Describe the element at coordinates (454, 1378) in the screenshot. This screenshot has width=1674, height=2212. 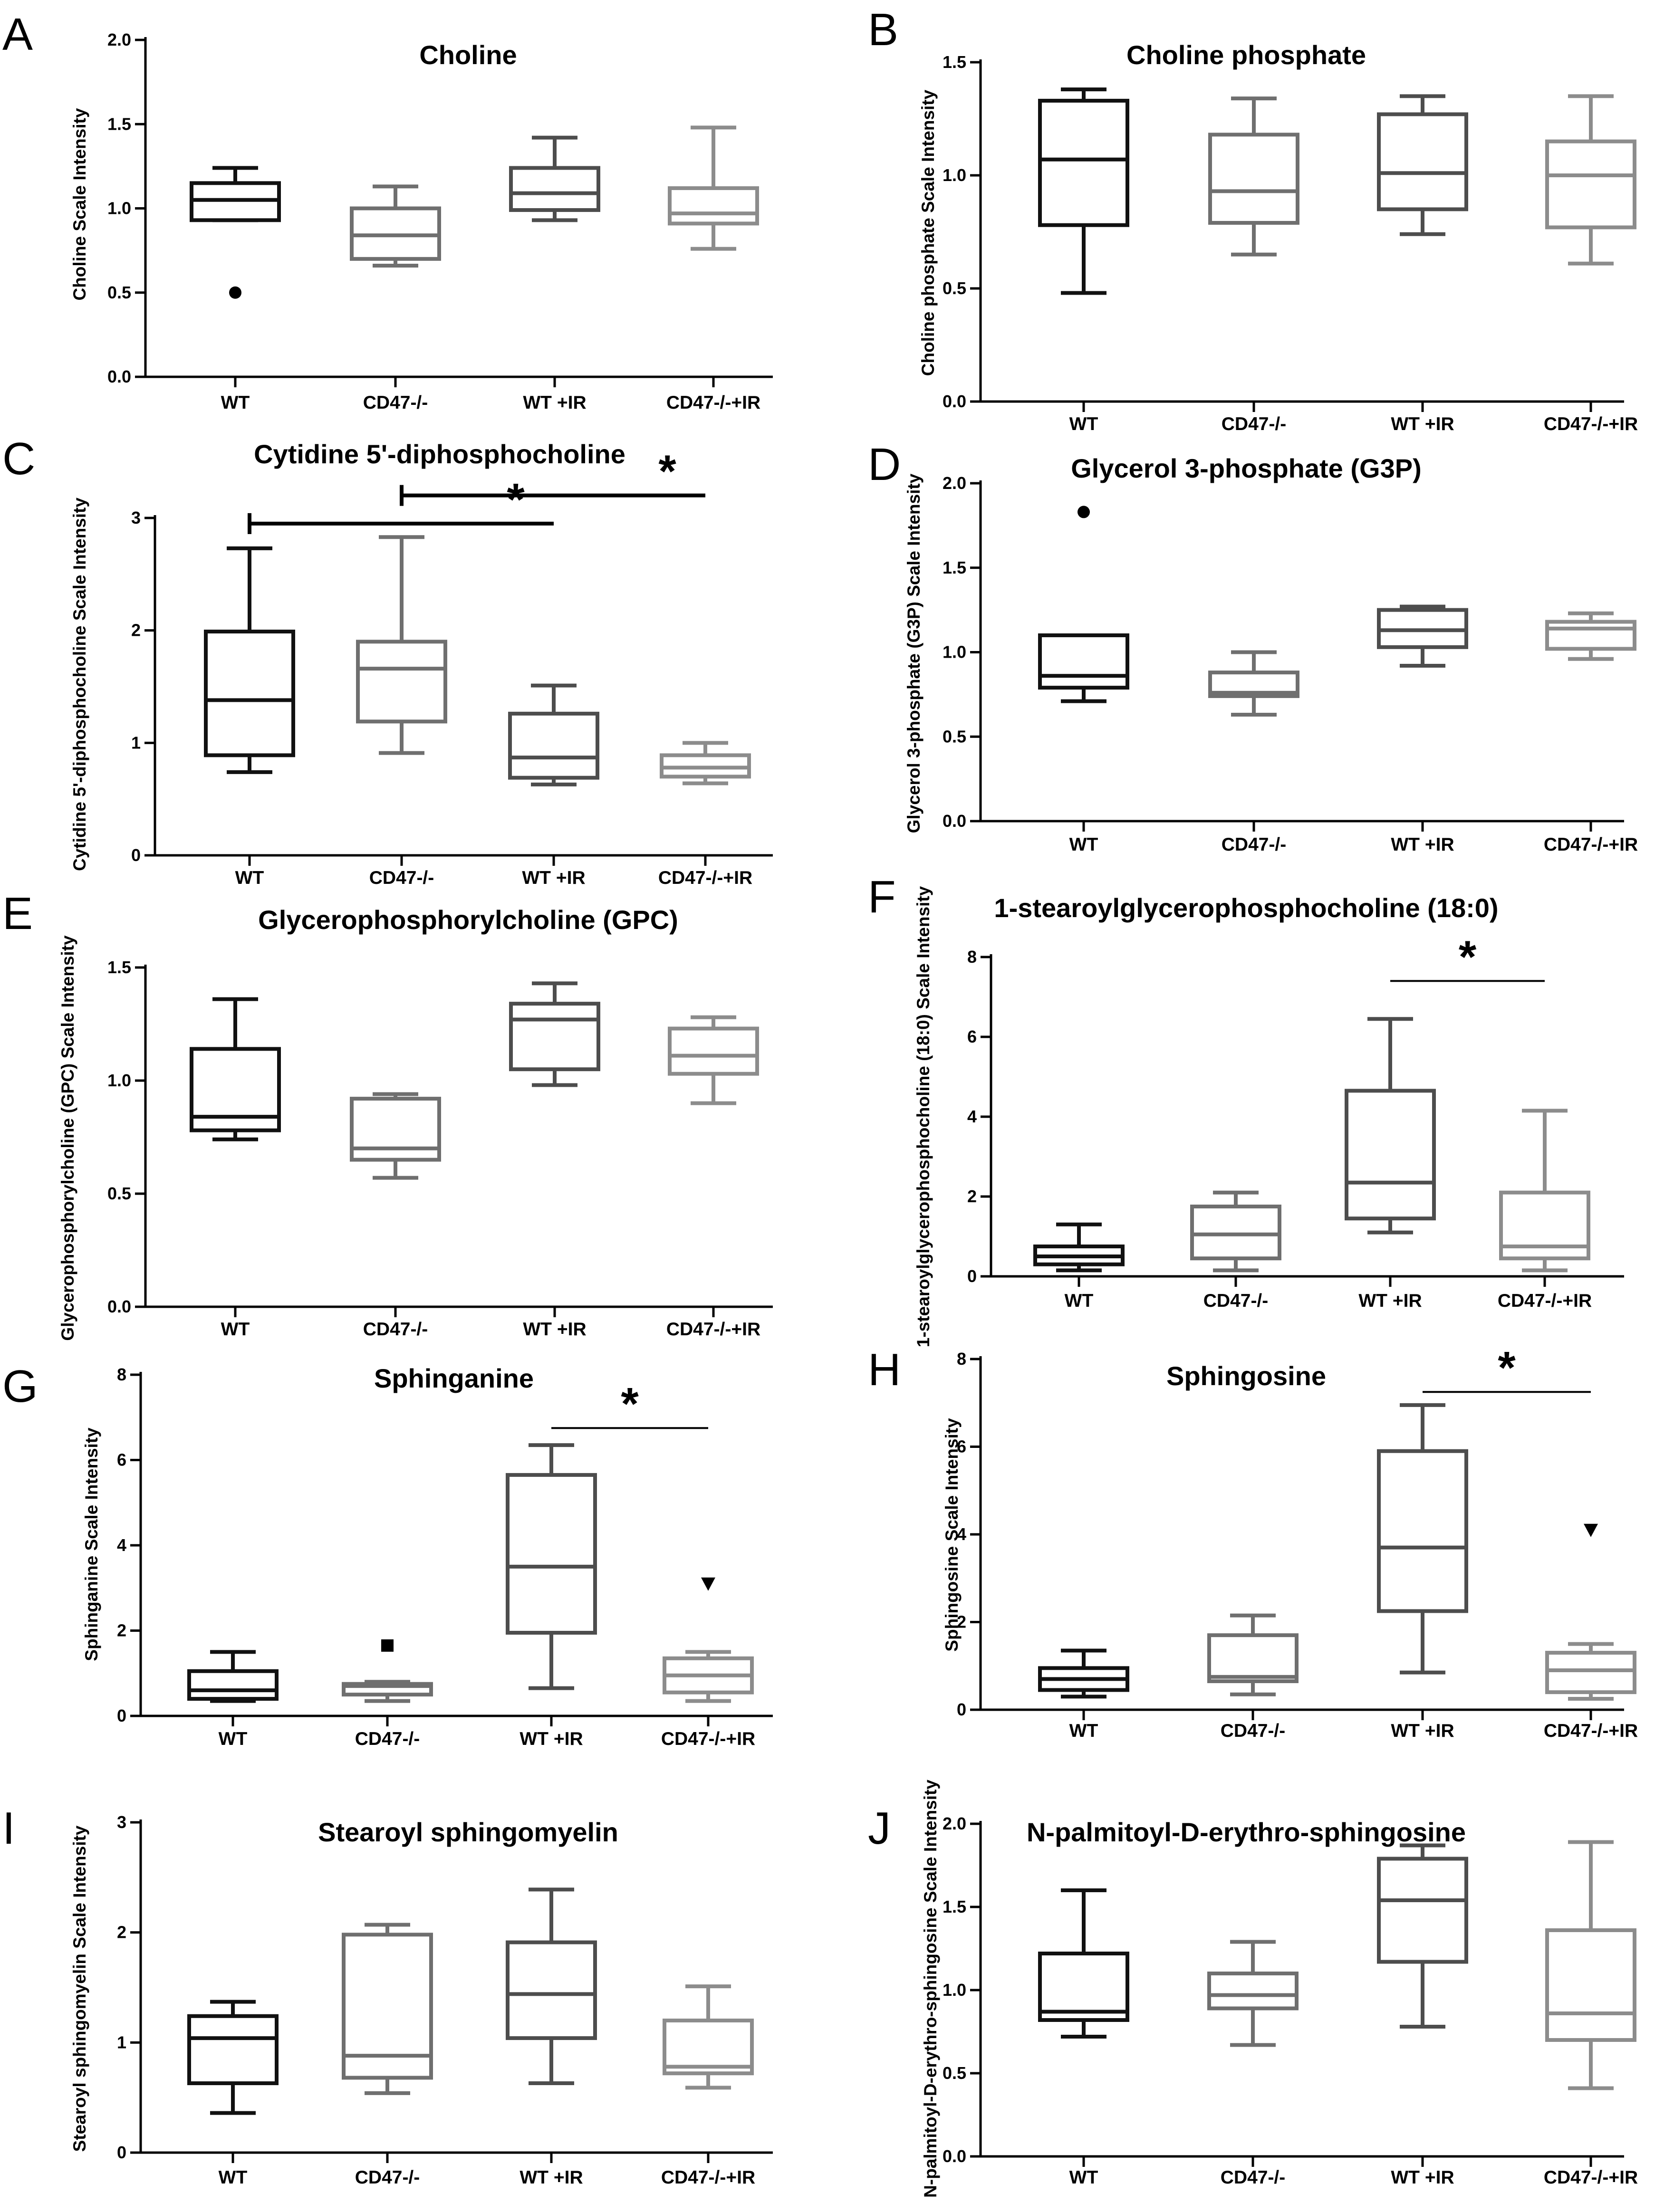
I see `chart-title: Sphinganine` at that location.